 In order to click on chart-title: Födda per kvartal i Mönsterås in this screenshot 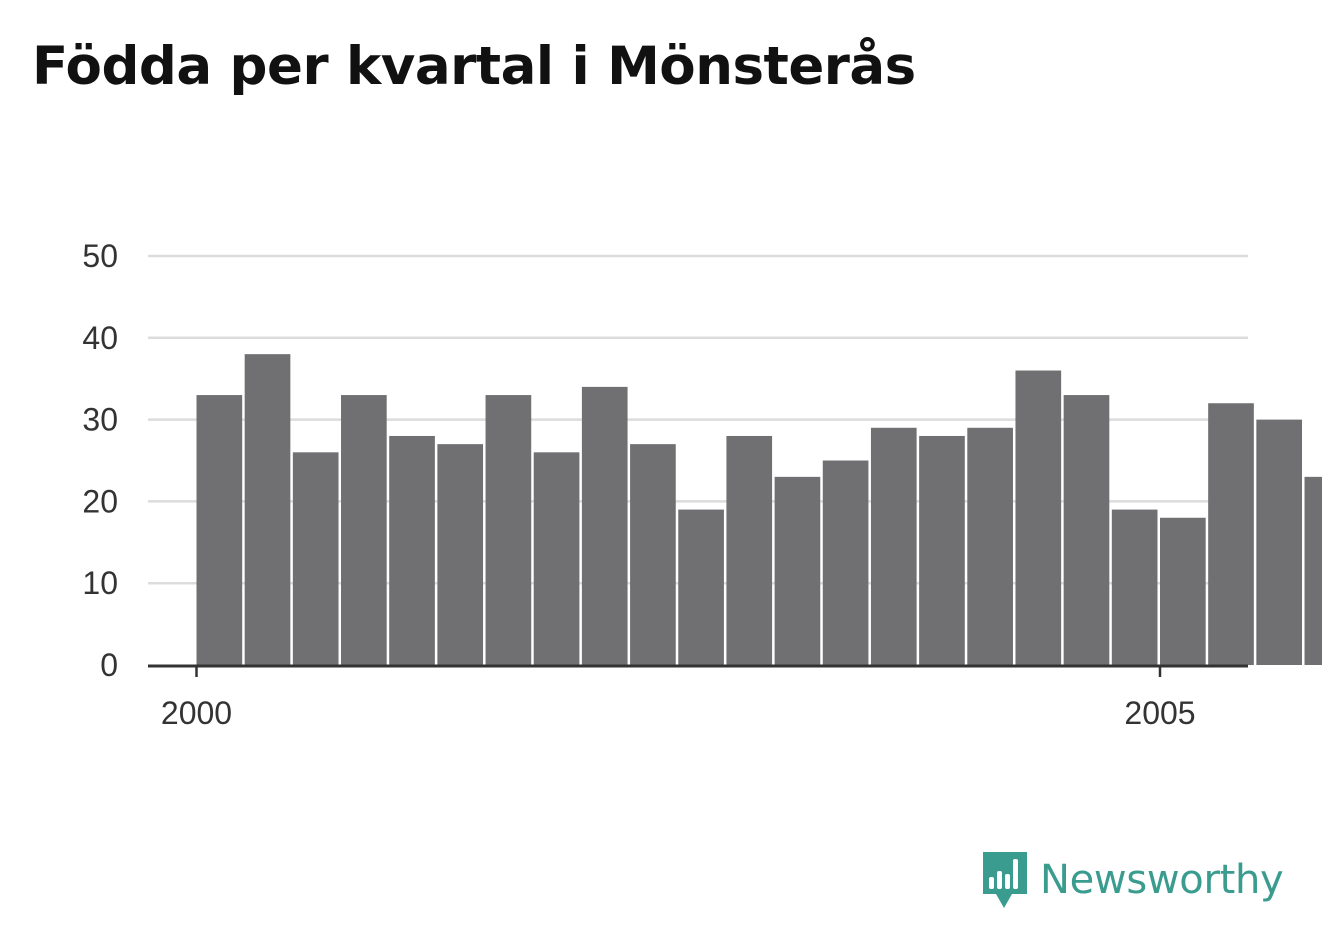, I will do `click(474, 66)`.